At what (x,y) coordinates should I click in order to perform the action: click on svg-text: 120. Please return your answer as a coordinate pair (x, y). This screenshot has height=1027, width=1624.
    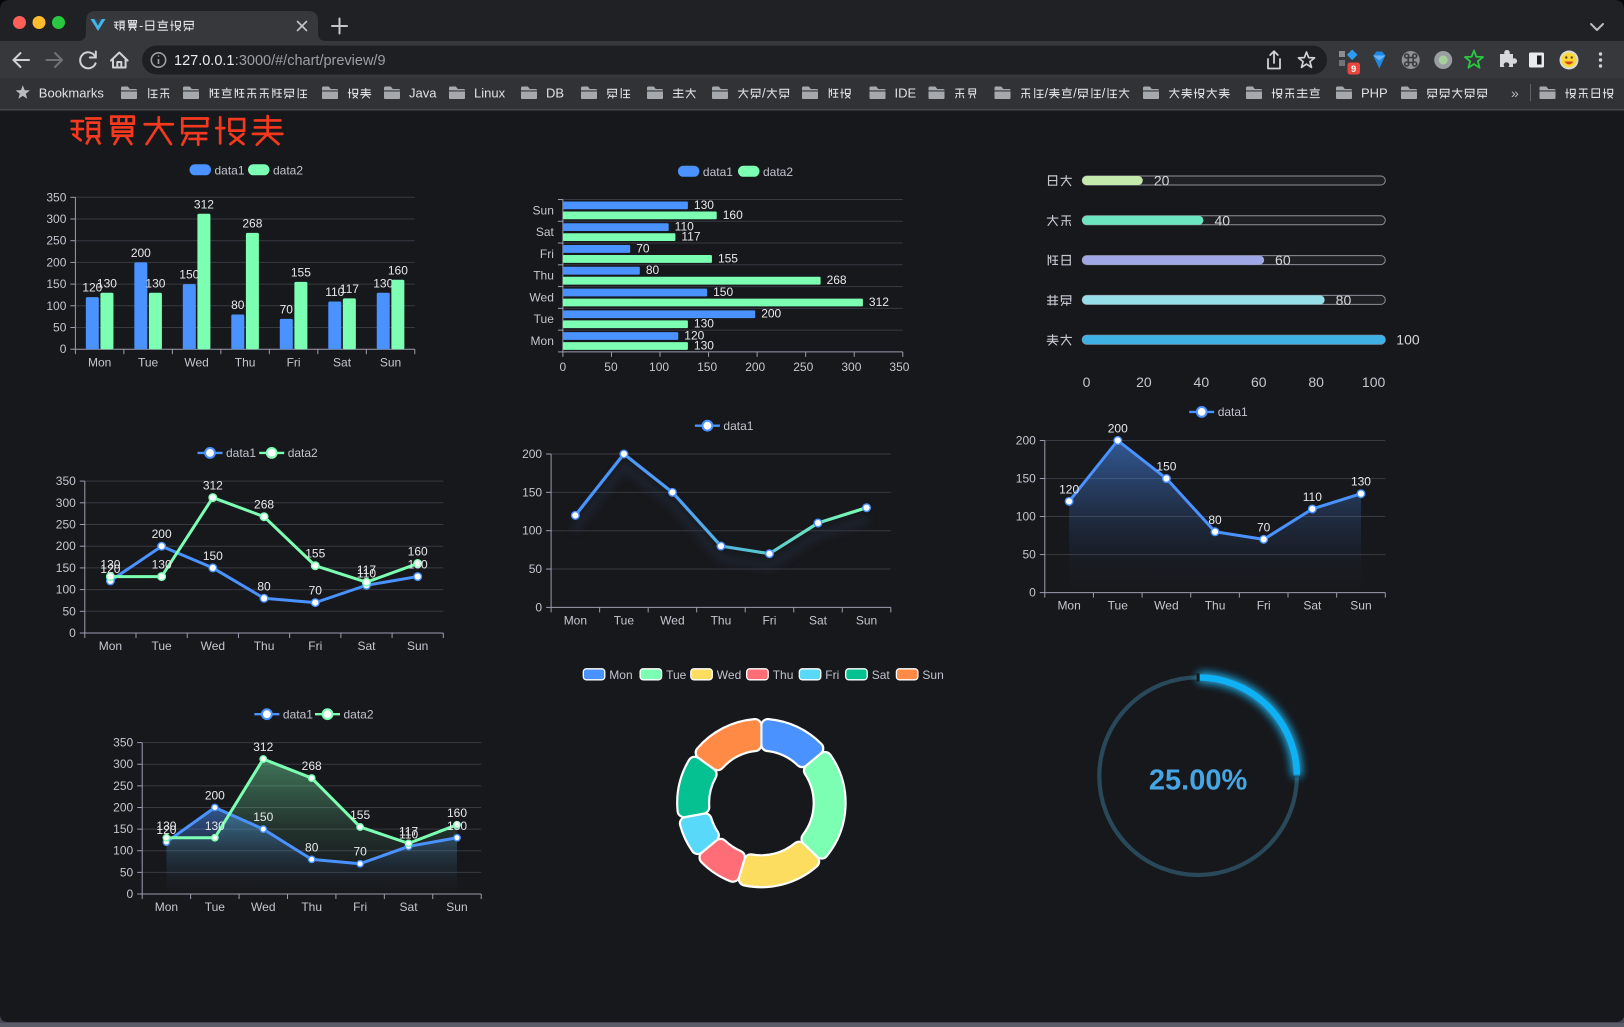
    Looking at the image, I should click on (92, 288).